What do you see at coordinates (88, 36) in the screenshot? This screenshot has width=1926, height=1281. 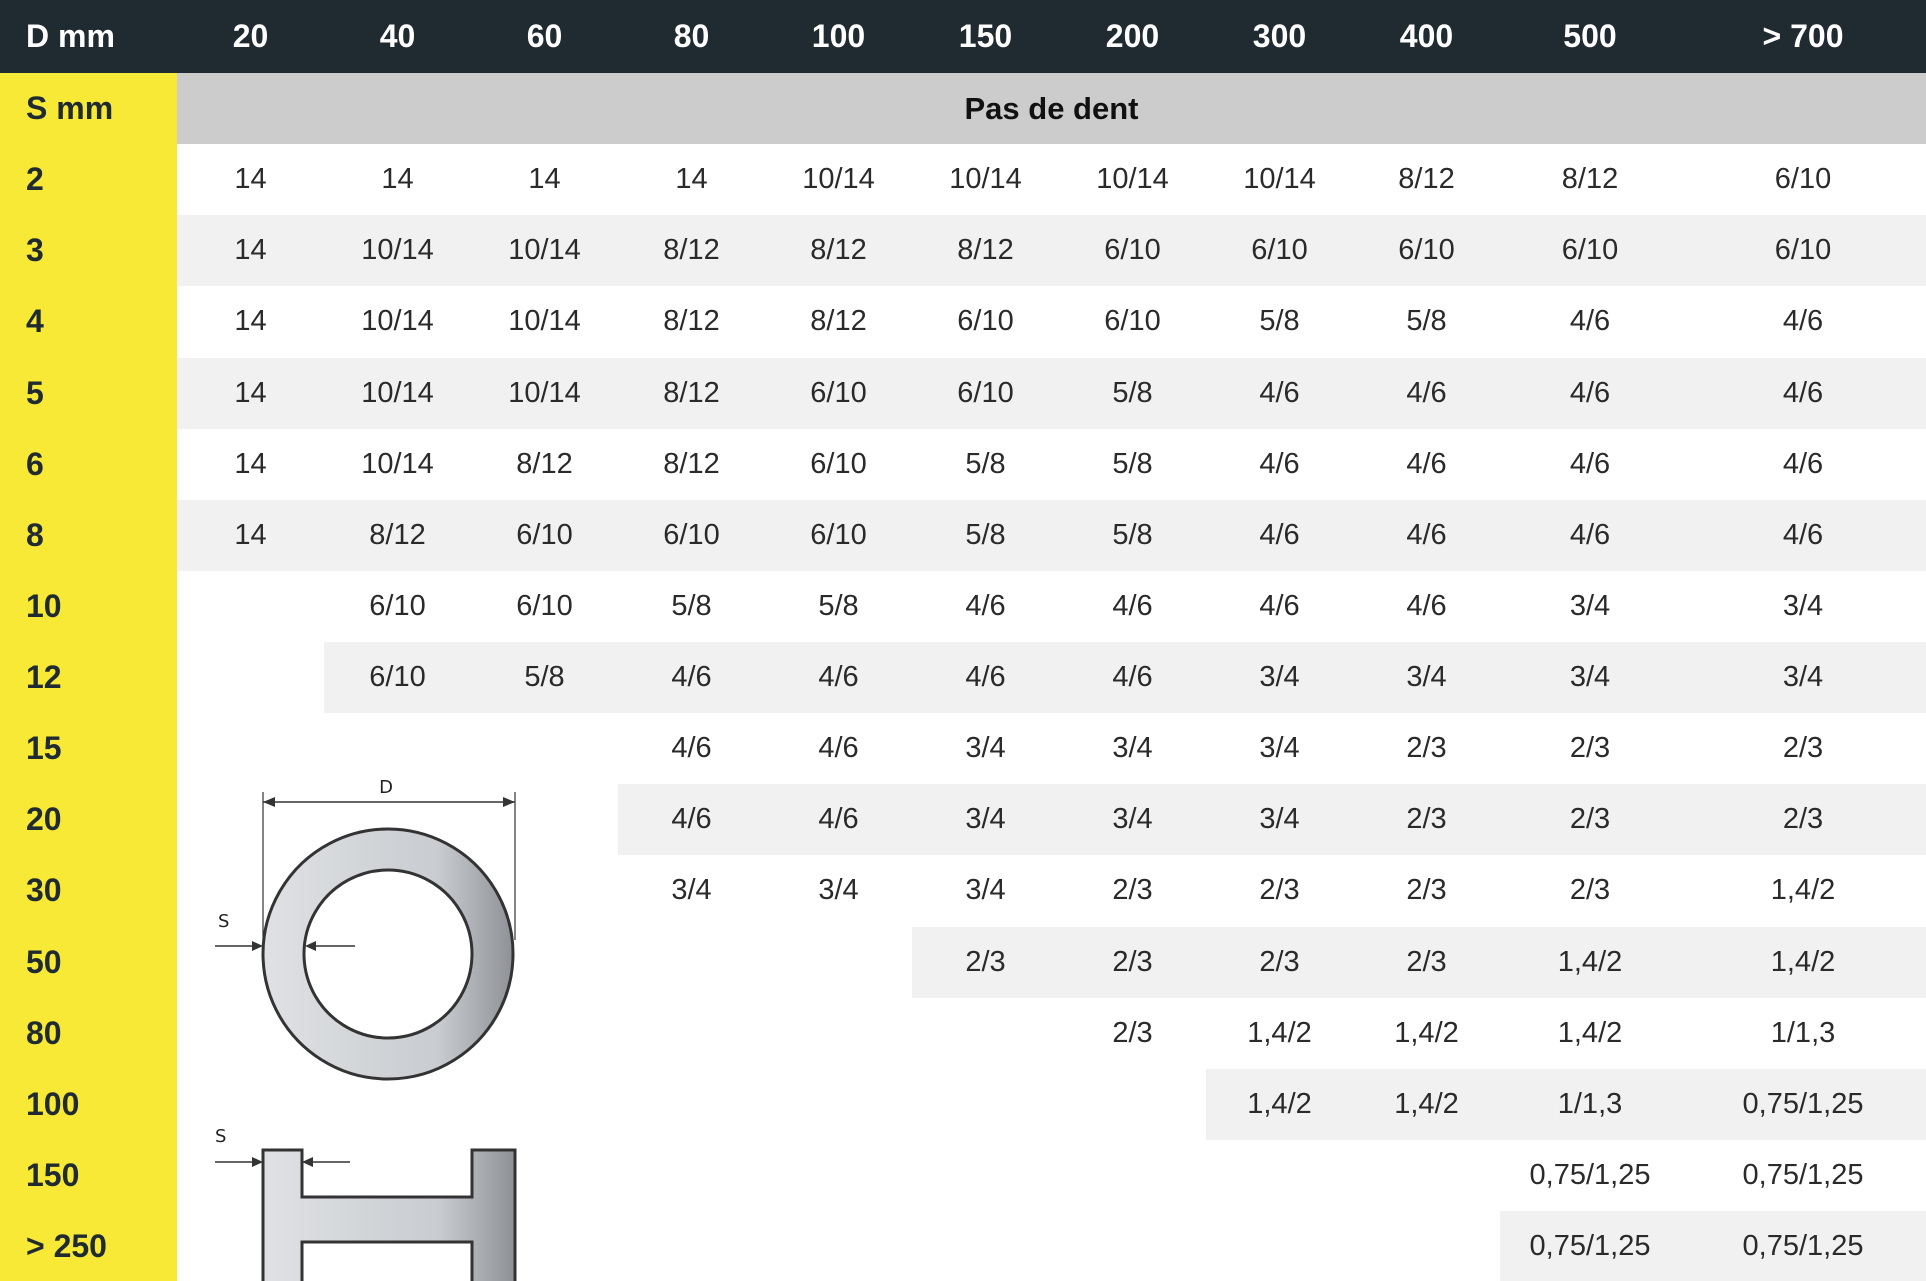 I see `header-corner-label: D mm` at bounding box center [88, 36].